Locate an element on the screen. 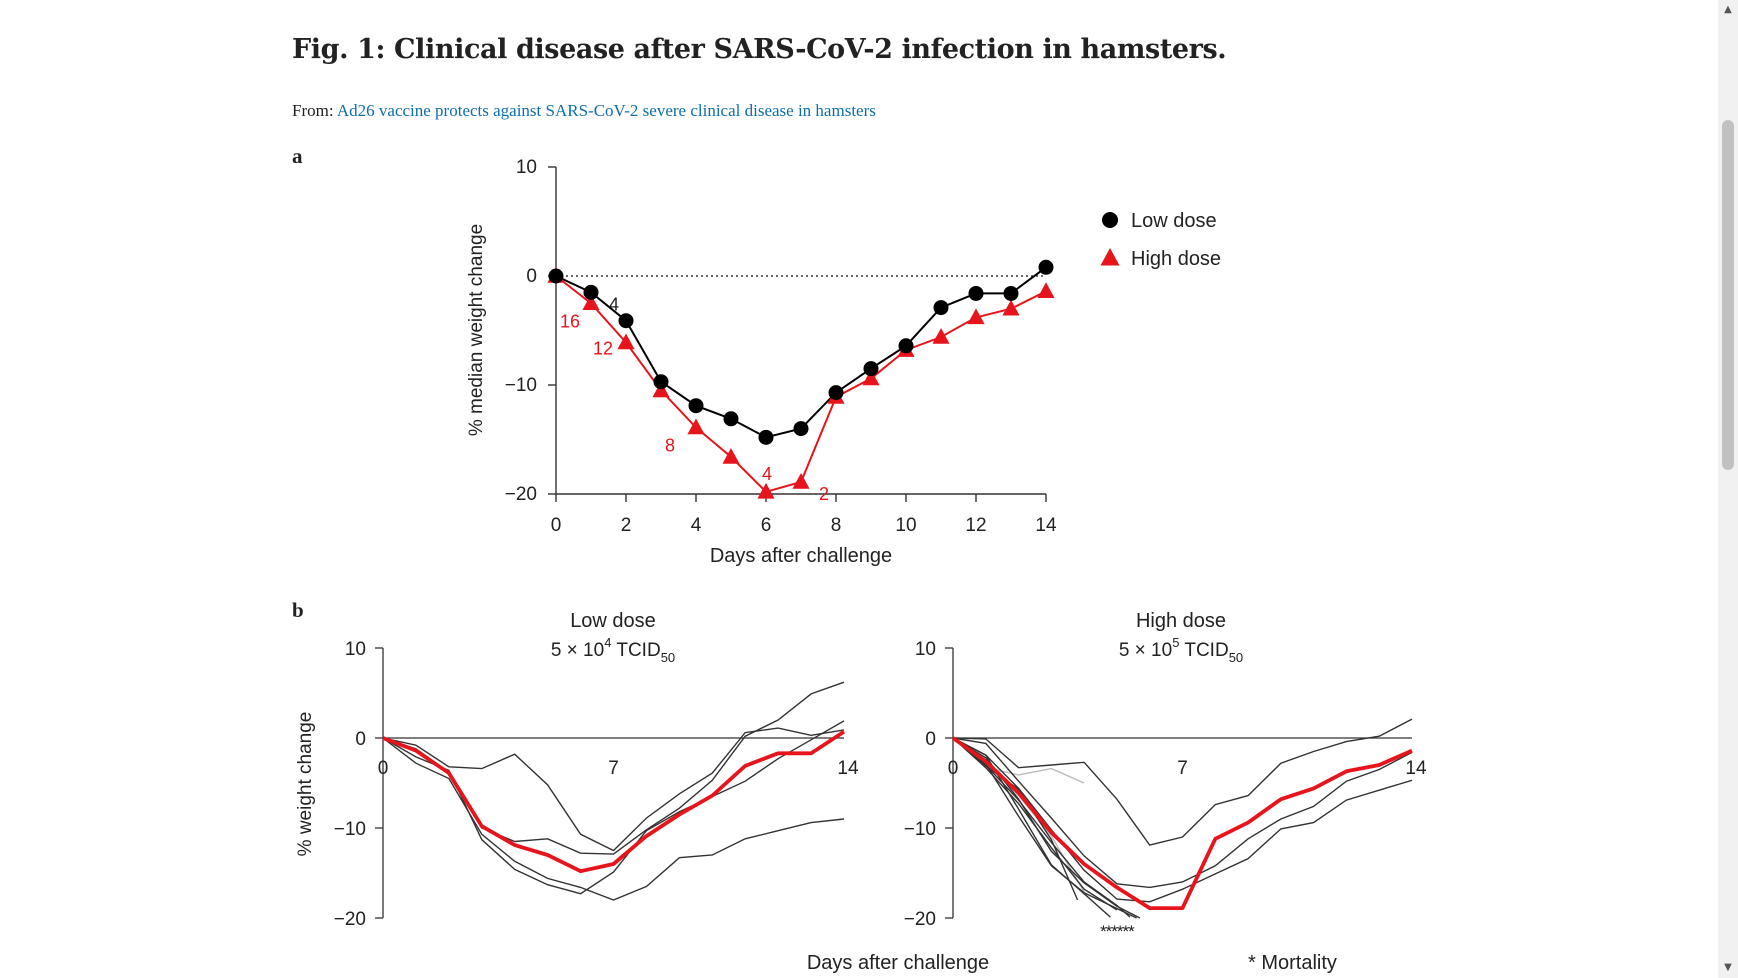 The width and height of the screenshot is (1738, 978). chart-b-high-ytick-label: −20 is located at coordinates (920, 919).